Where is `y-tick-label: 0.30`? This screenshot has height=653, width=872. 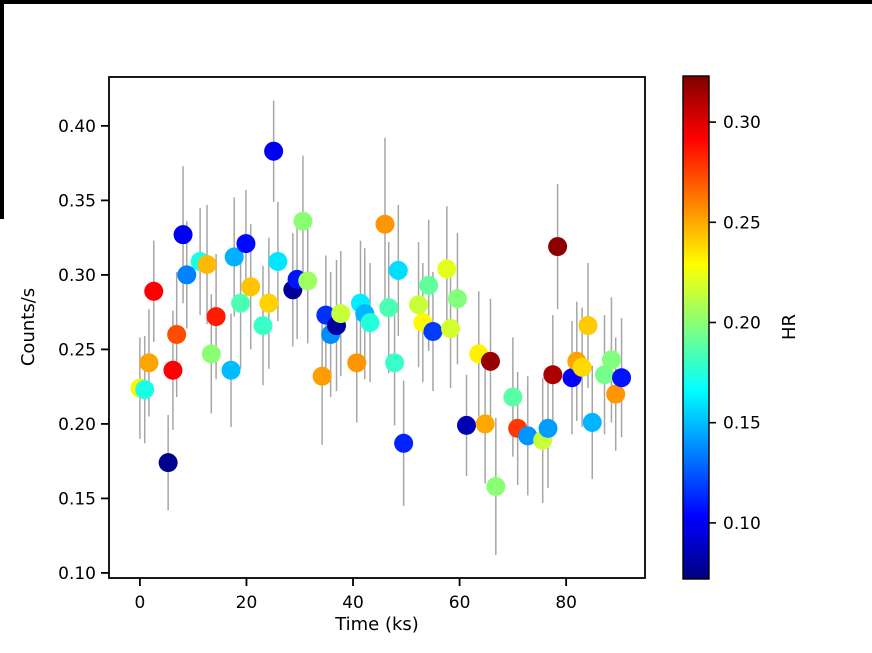
y-tick-label: 0.30 is located at coordinates (77, 276).